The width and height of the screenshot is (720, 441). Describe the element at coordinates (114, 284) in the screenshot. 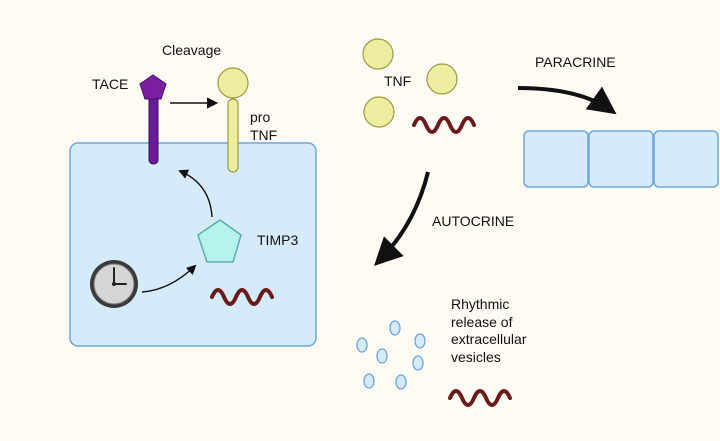

I see `clock-icon` at that location.